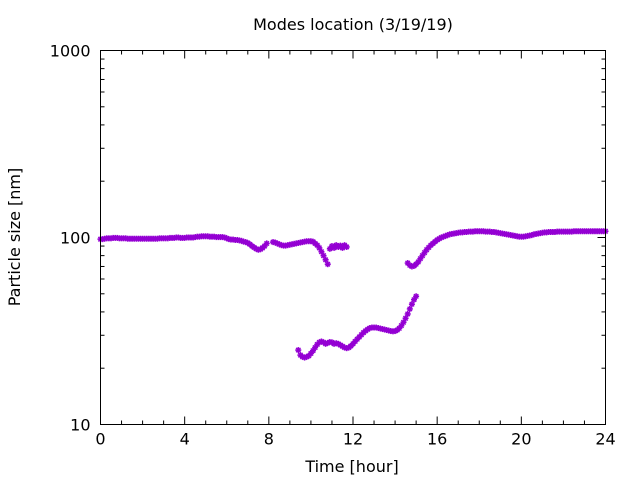  Describe the element at coordinates (70, 51) in the screenshot. I see `y-tick-label: 1000` at that location.